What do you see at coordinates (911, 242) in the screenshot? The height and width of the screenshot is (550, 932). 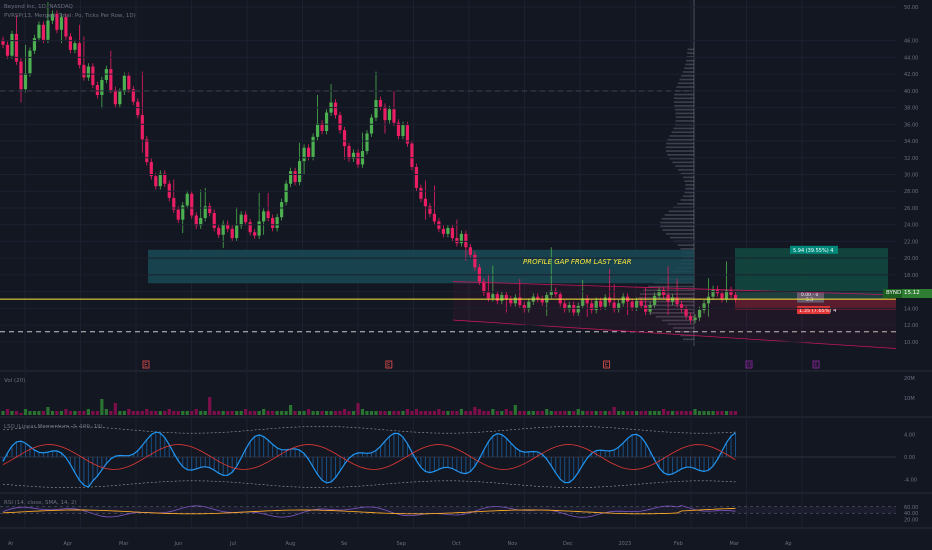 I see `y-tick-label-13: 22.00` at bounding box center [911, 242].